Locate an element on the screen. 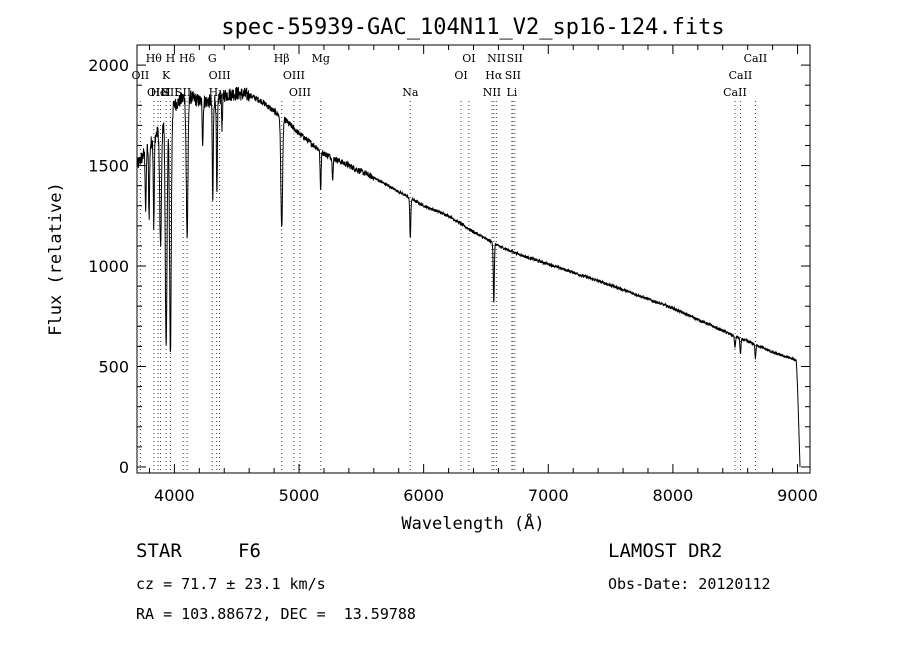  line-marker-label: Hθ is located at coordinates (154, 58).